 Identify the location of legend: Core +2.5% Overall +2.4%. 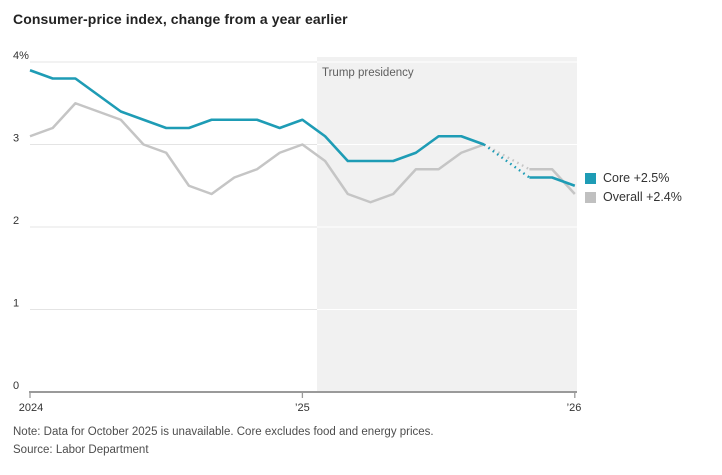
(633, 190).